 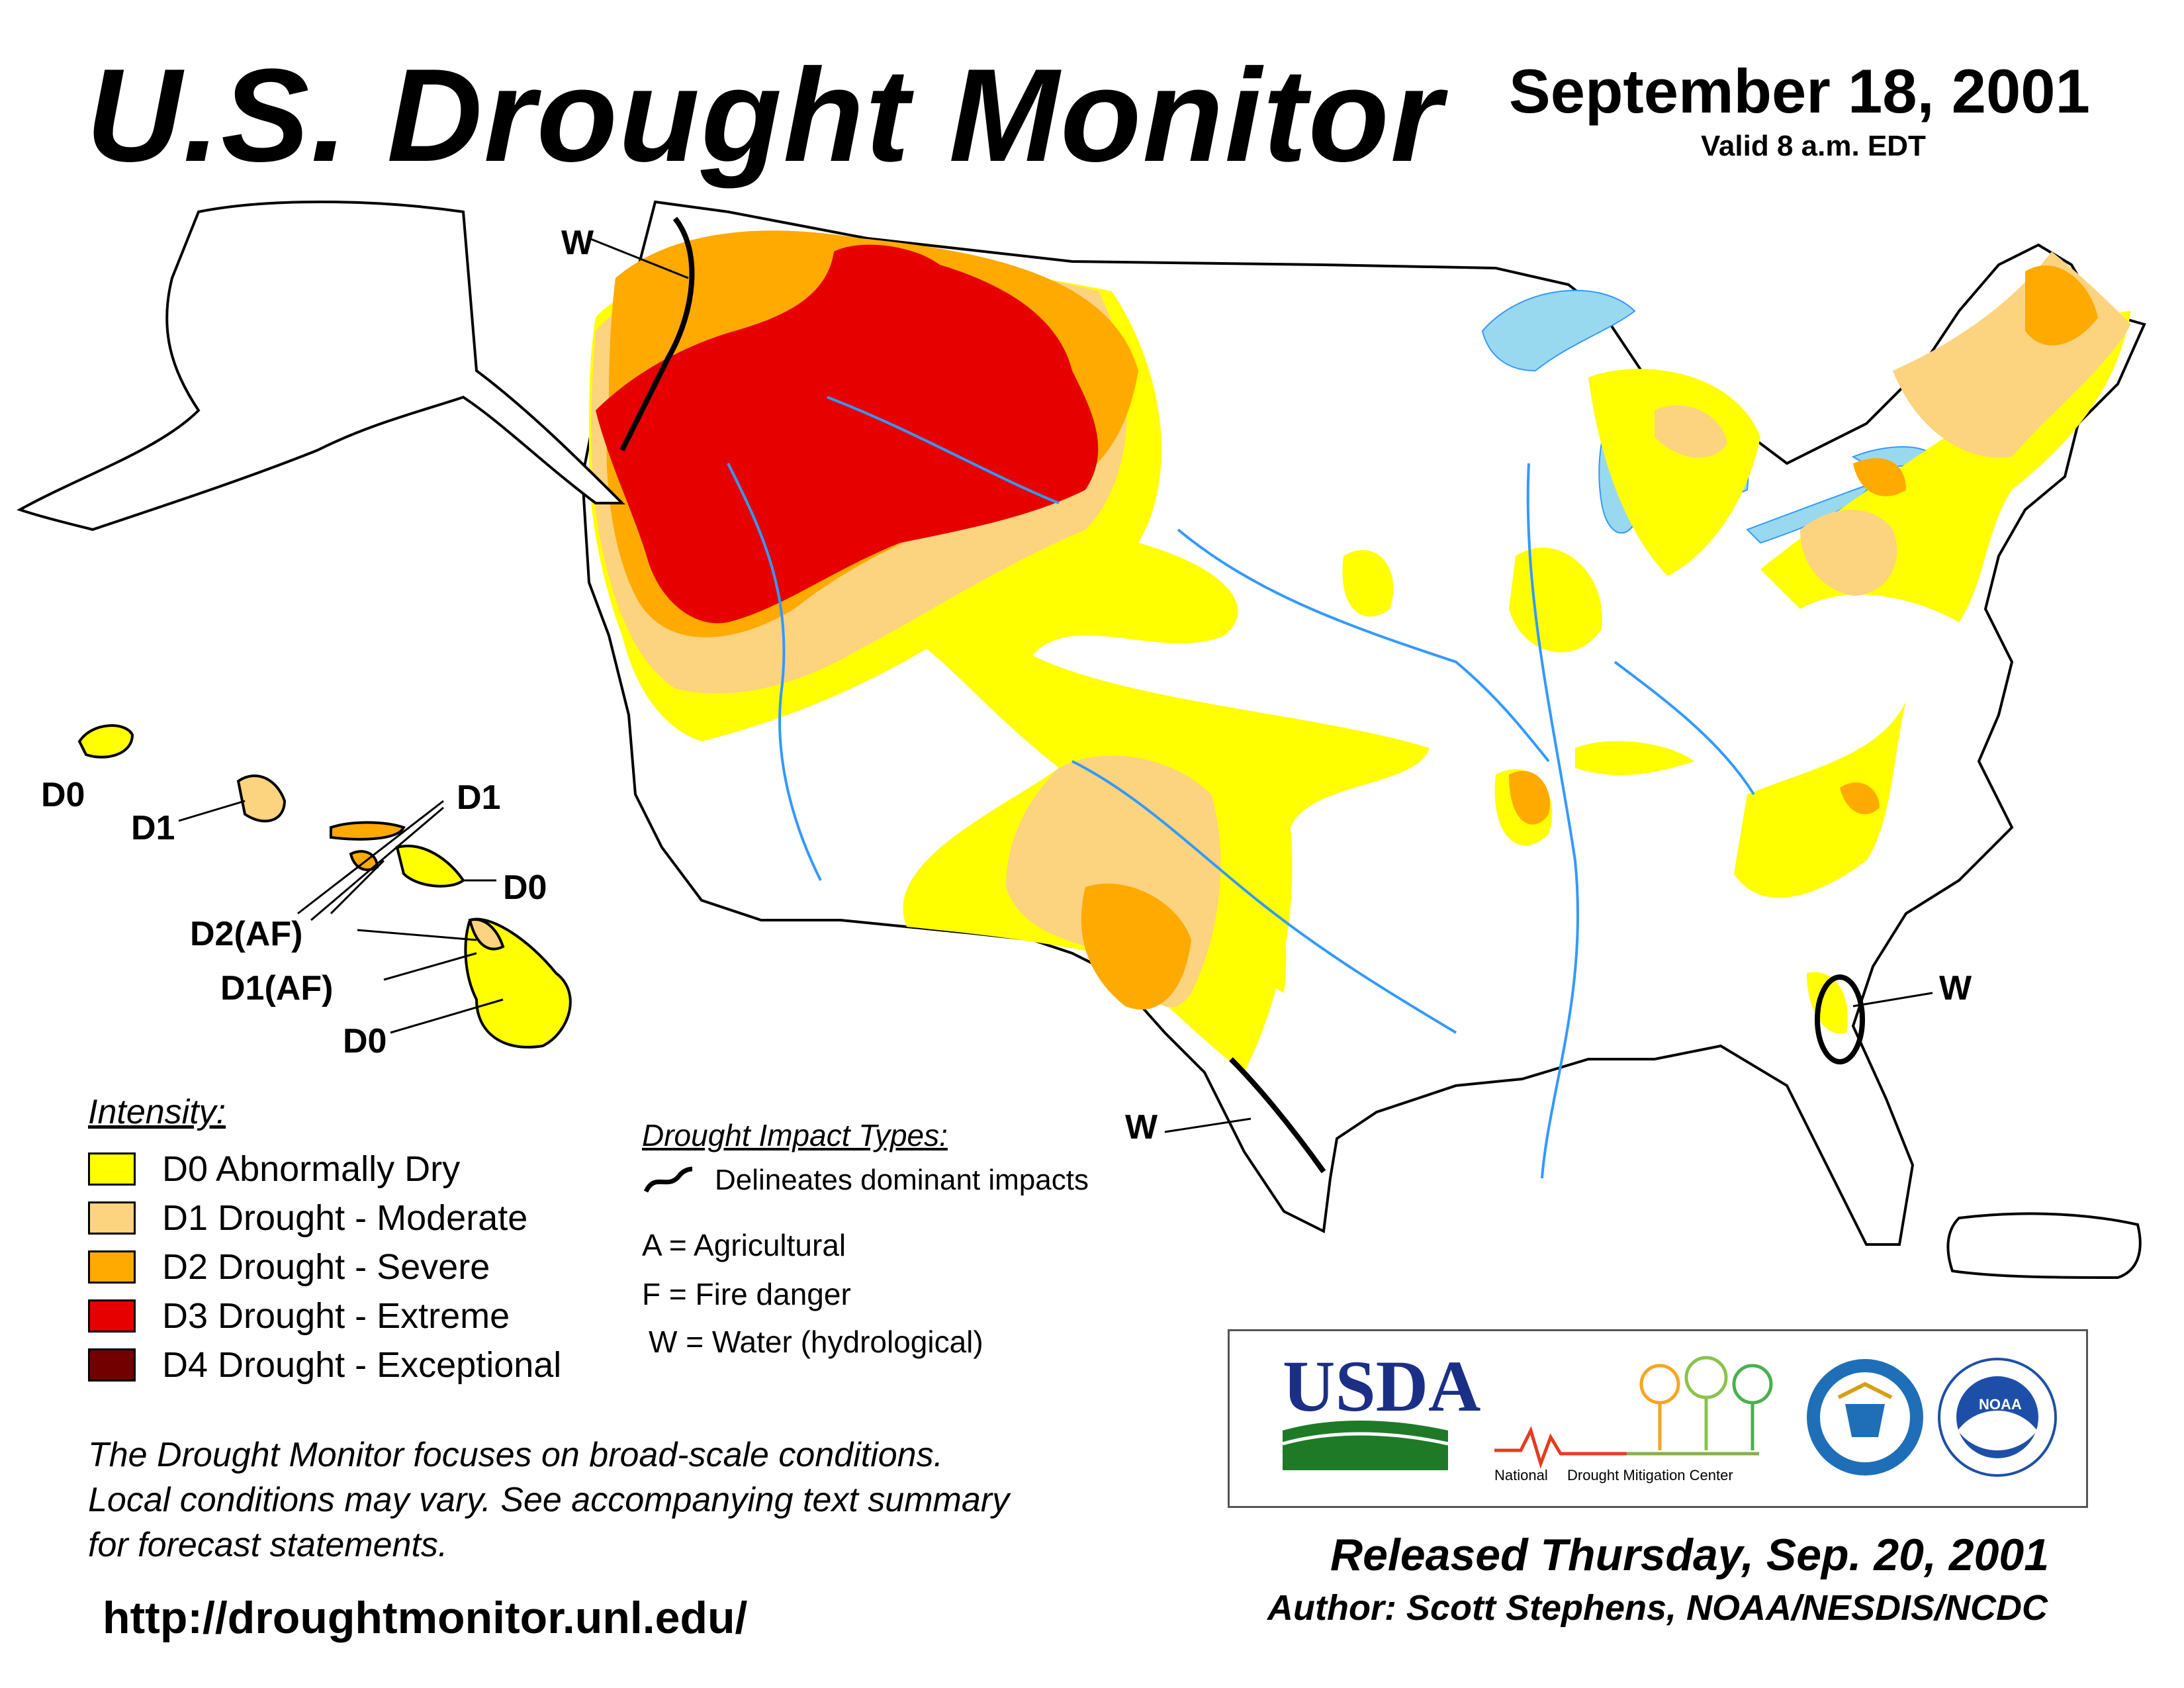 I want to click on label-hawaii-kauai: D0, so click(x=63, y=795).